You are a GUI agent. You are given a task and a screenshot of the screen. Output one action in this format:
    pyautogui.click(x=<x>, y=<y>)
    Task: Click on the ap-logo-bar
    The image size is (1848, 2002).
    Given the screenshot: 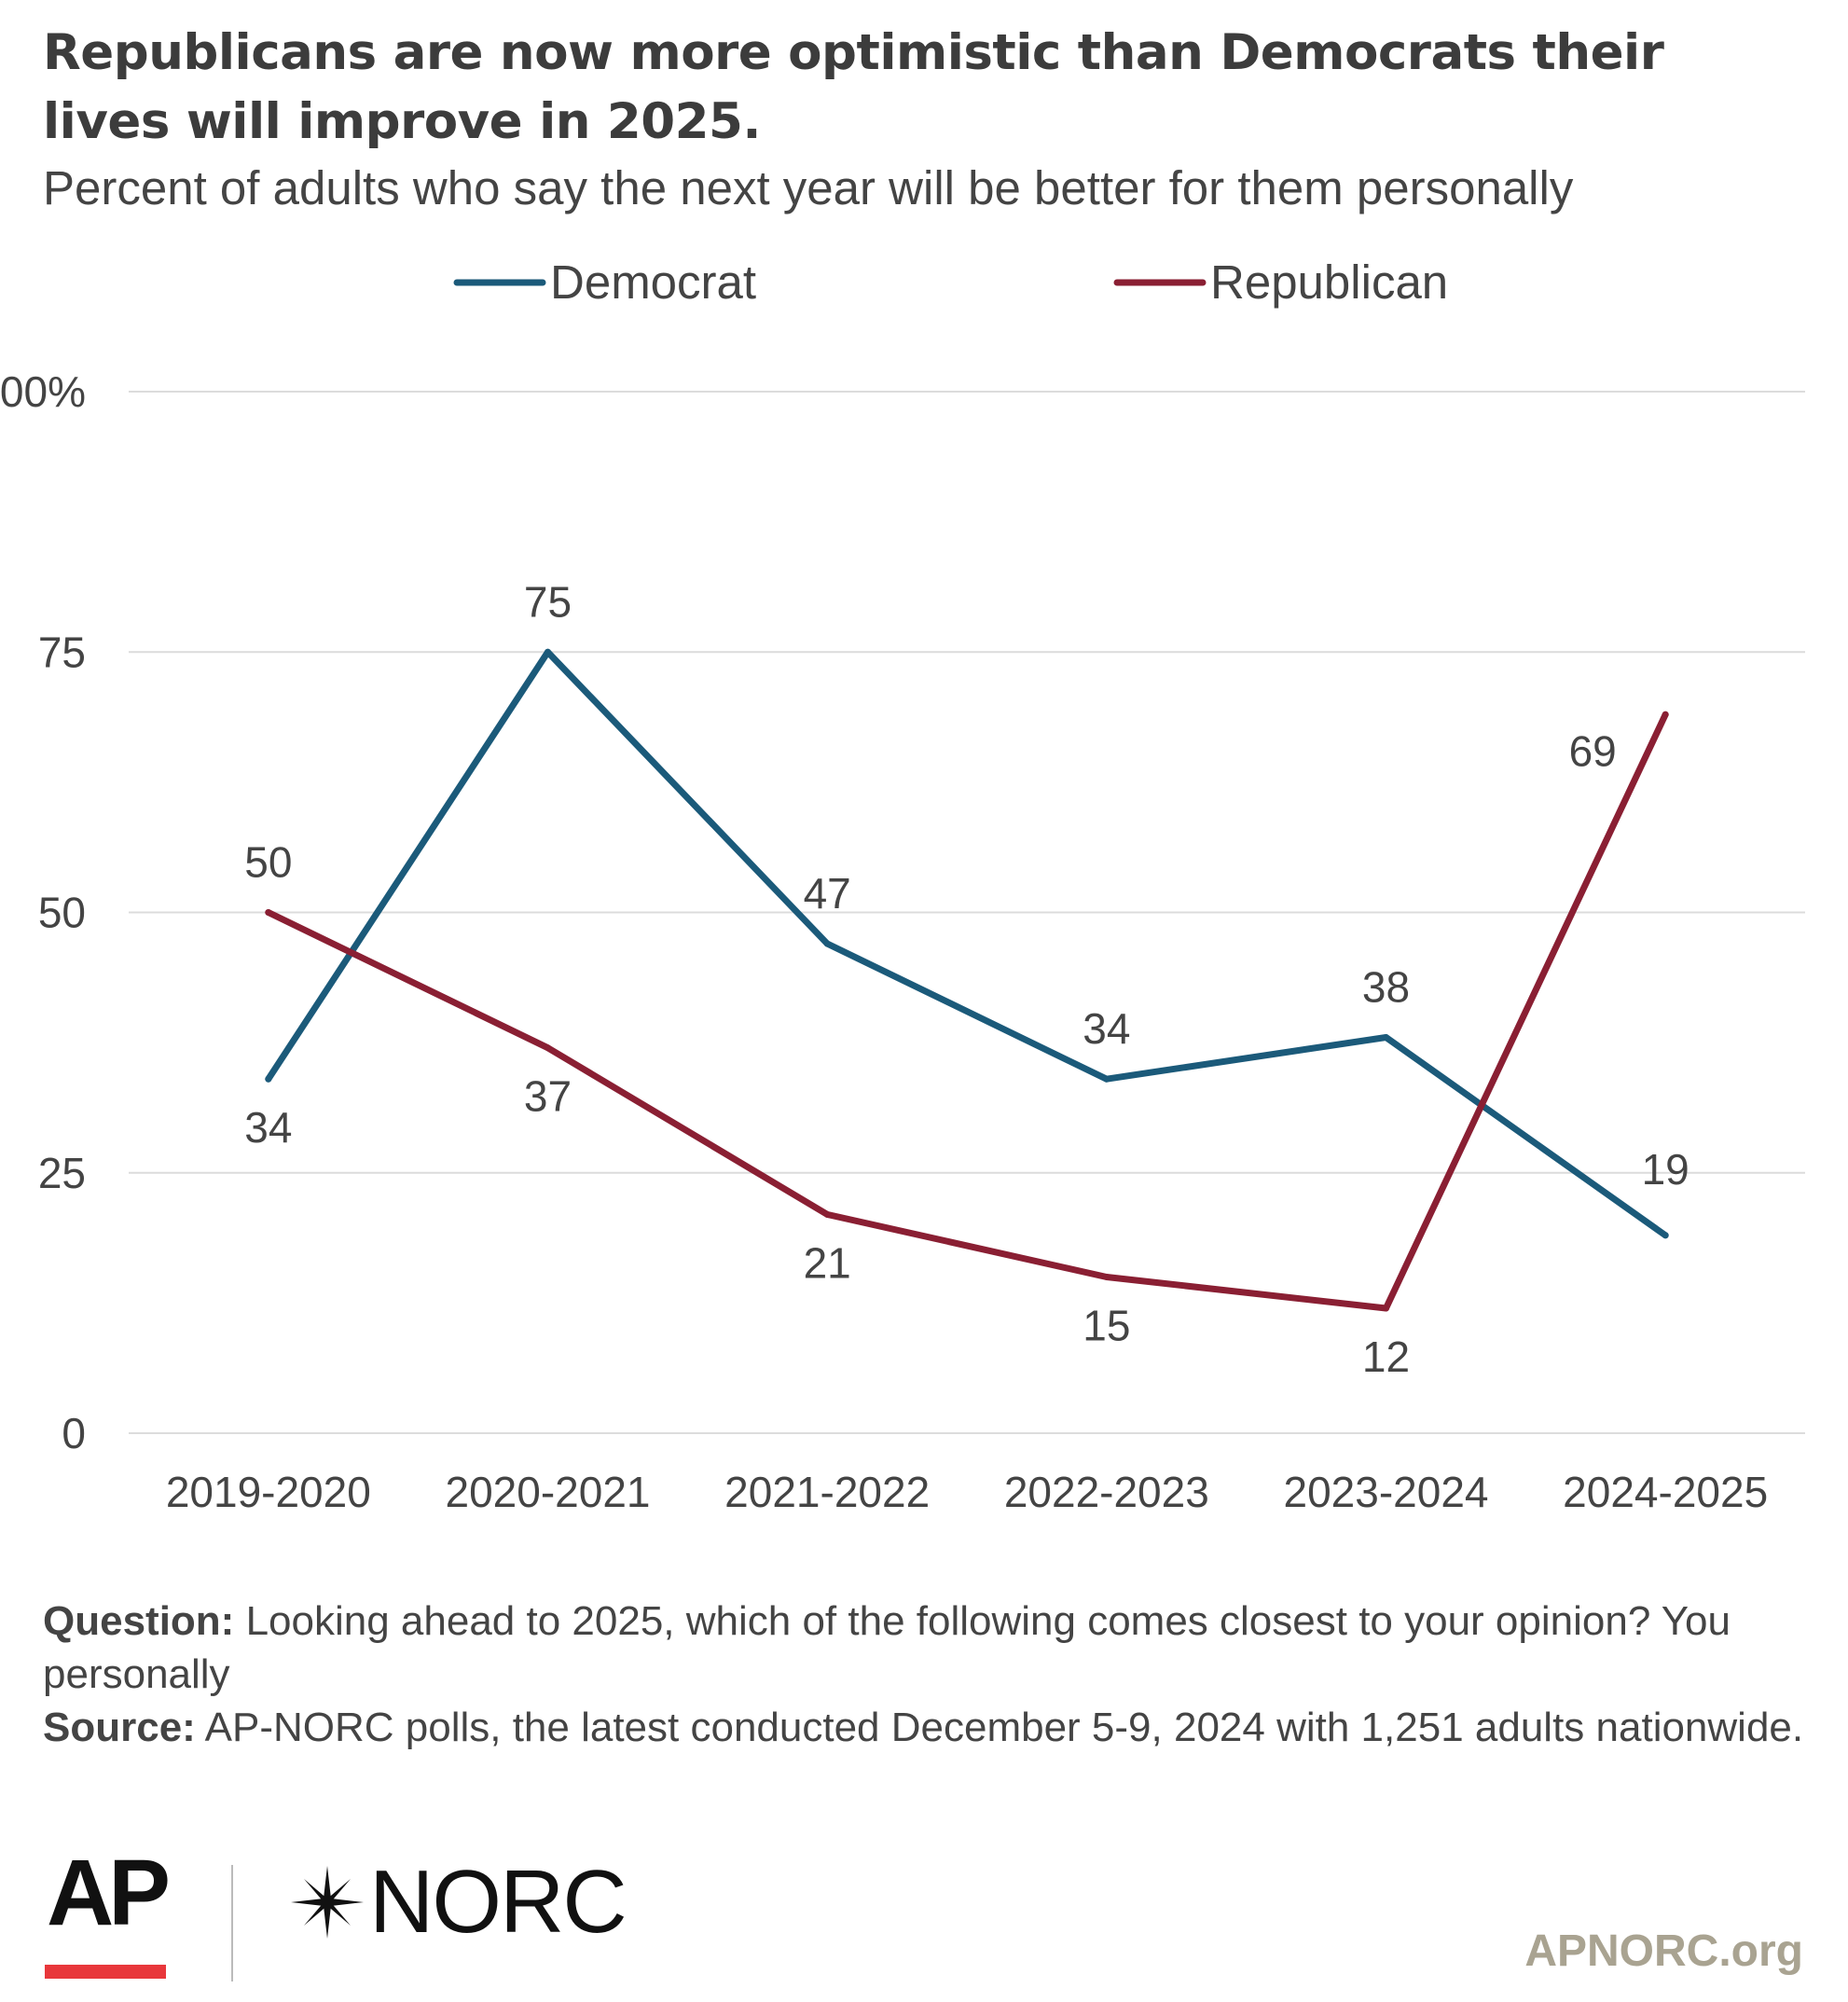 What is the action you would take?
    pyautogui.click(x=105, y=1972)
    